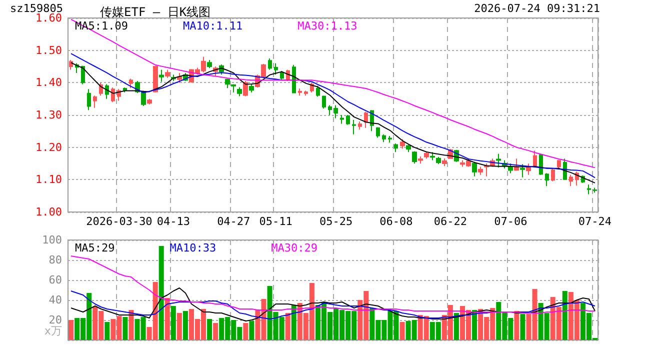 This screenshot has height=360, width=660. I want to click on x-tick-label: 04-27, so click(233, 221).